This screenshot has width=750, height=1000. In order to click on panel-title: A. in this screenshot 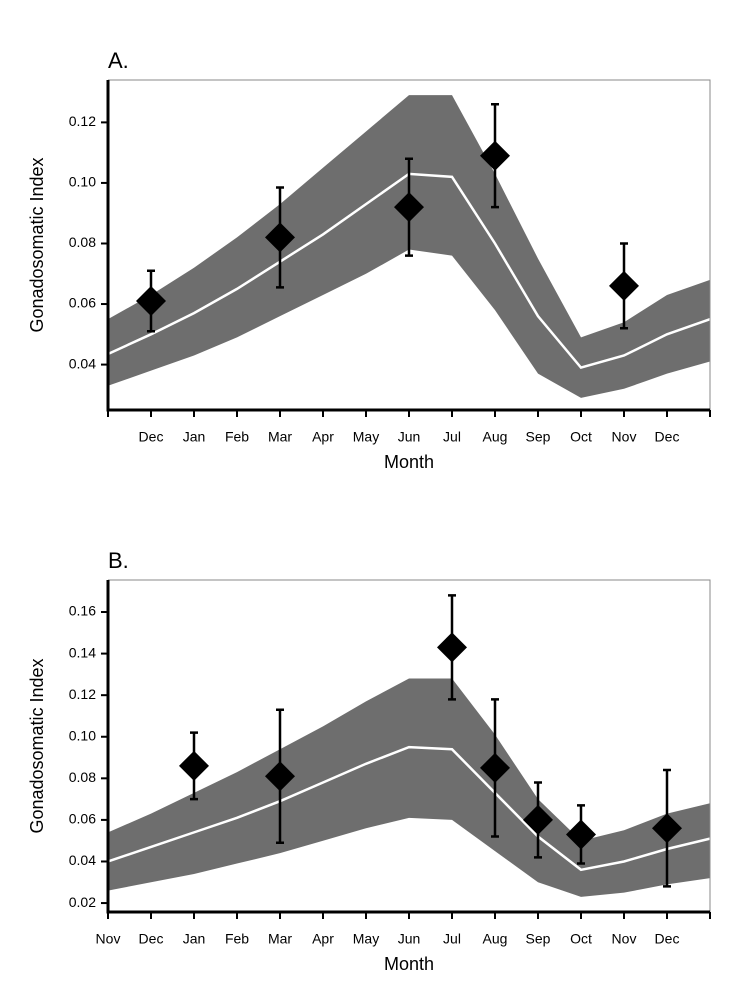, I will do `click(118, 60)`.